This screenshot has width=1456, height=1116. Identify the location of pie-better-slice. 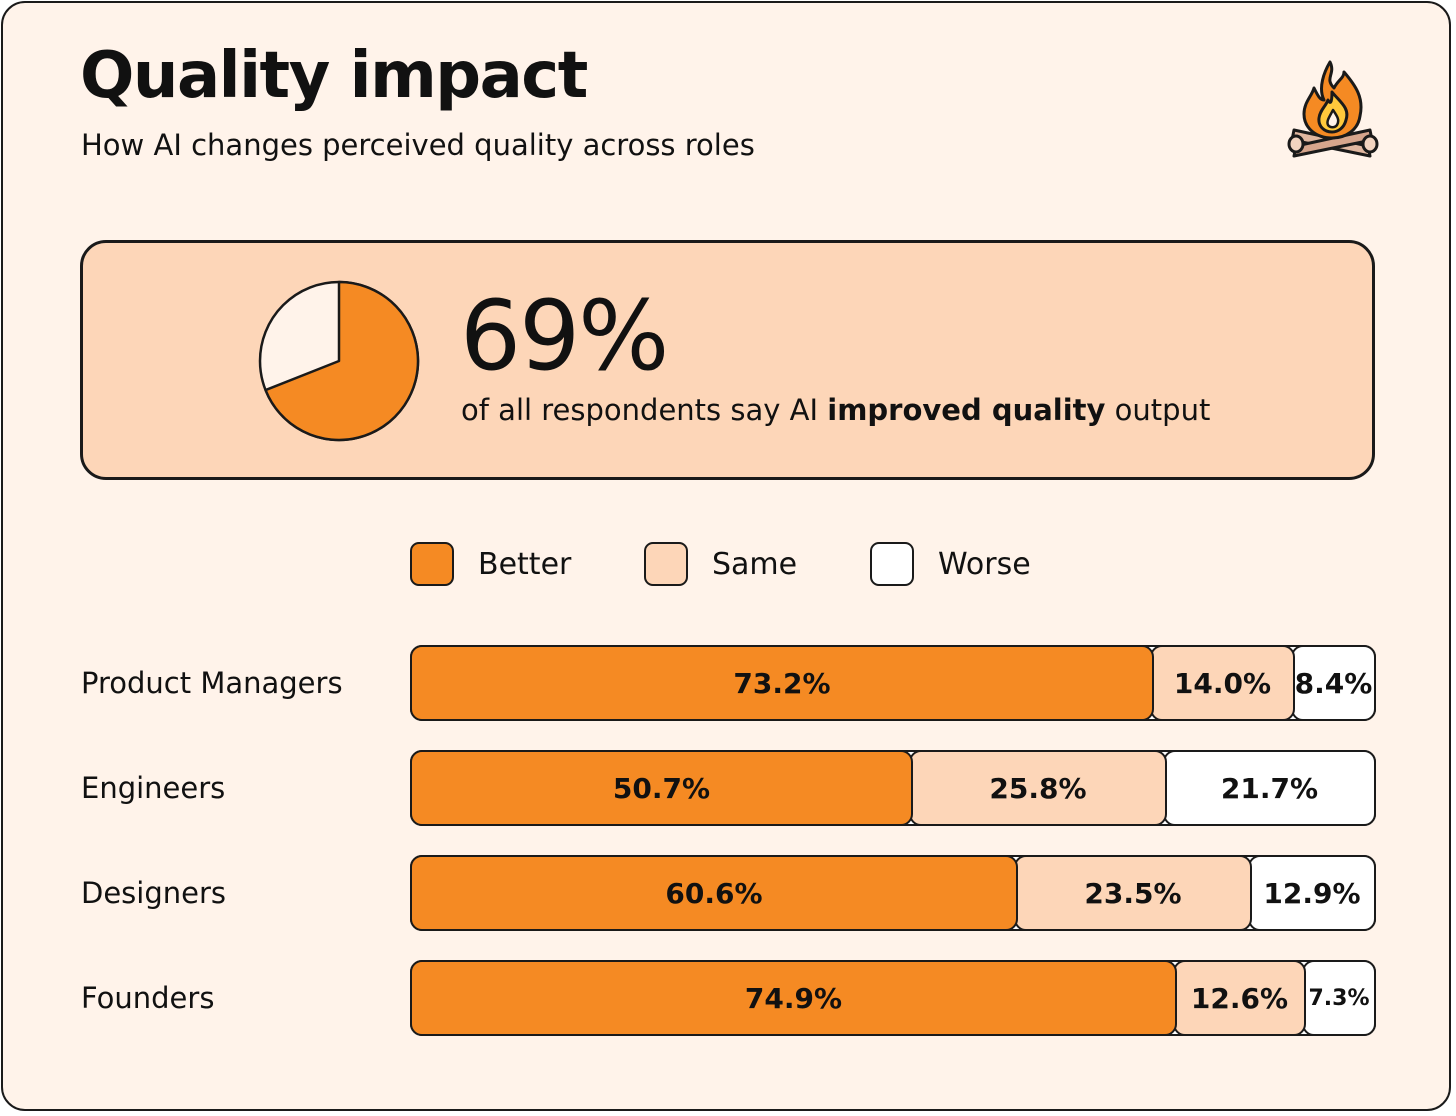
(342, 361).